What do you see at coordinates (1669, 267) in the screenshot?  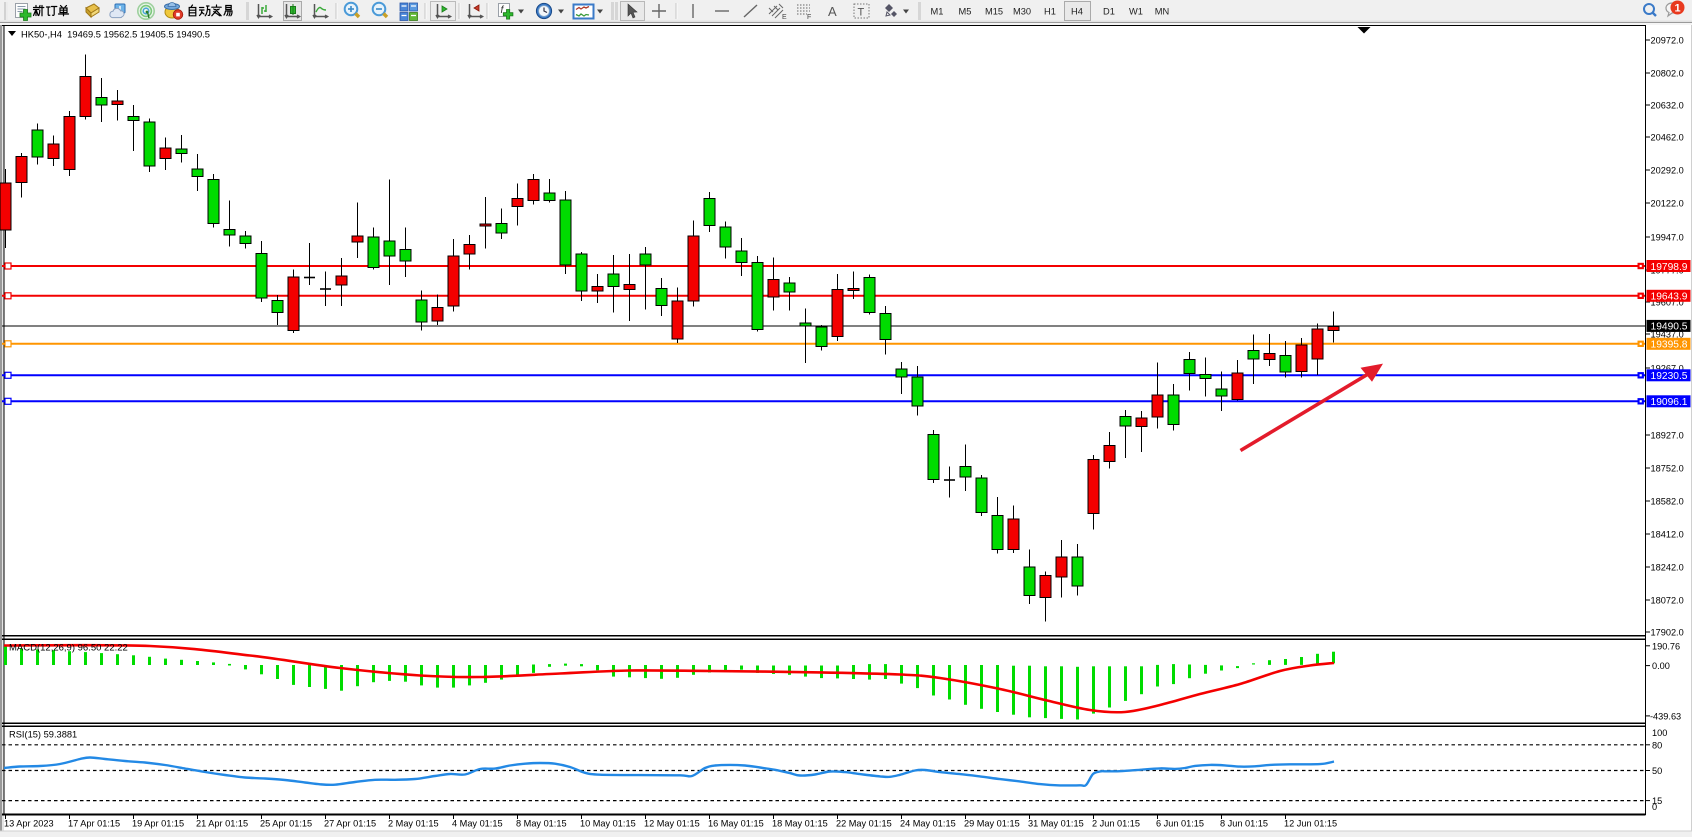 I see `svg-text: 19798.9` at bounding box center [1669, 267].